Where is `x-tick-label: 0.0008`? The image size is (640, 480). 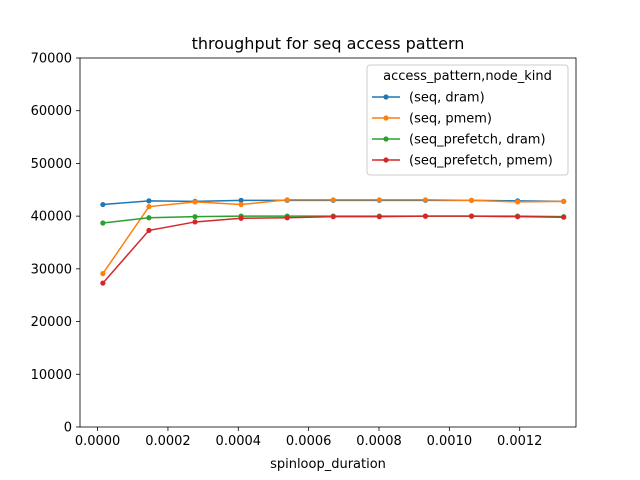 x-tick-label: 0.0008 is located at coordinates (379, 441).